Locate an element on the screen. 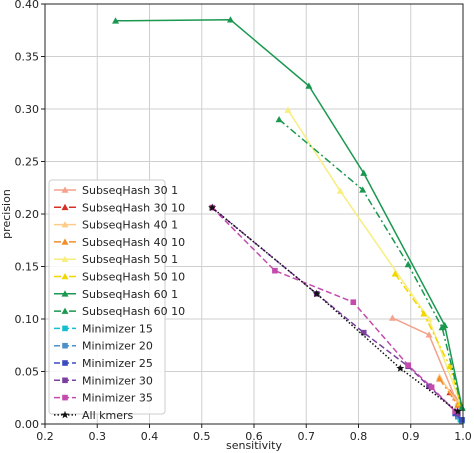 Image resolution: width=474 pixels, height=453 pixels. legend-box is located at coordinates (107, 297).